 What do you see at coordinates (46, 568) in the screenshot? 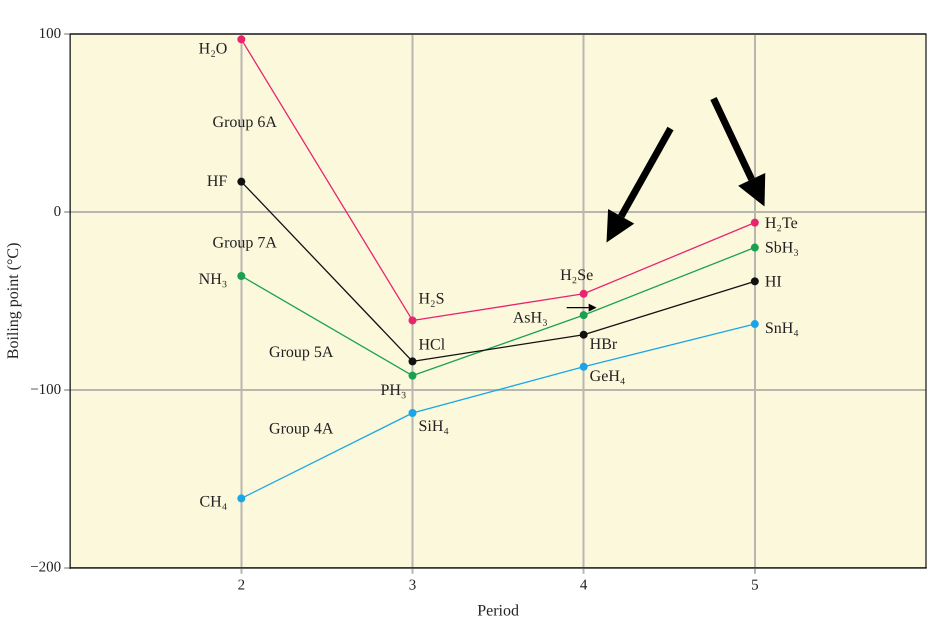
I see `y-tick-label: −200` at bounding box center [46, 568].